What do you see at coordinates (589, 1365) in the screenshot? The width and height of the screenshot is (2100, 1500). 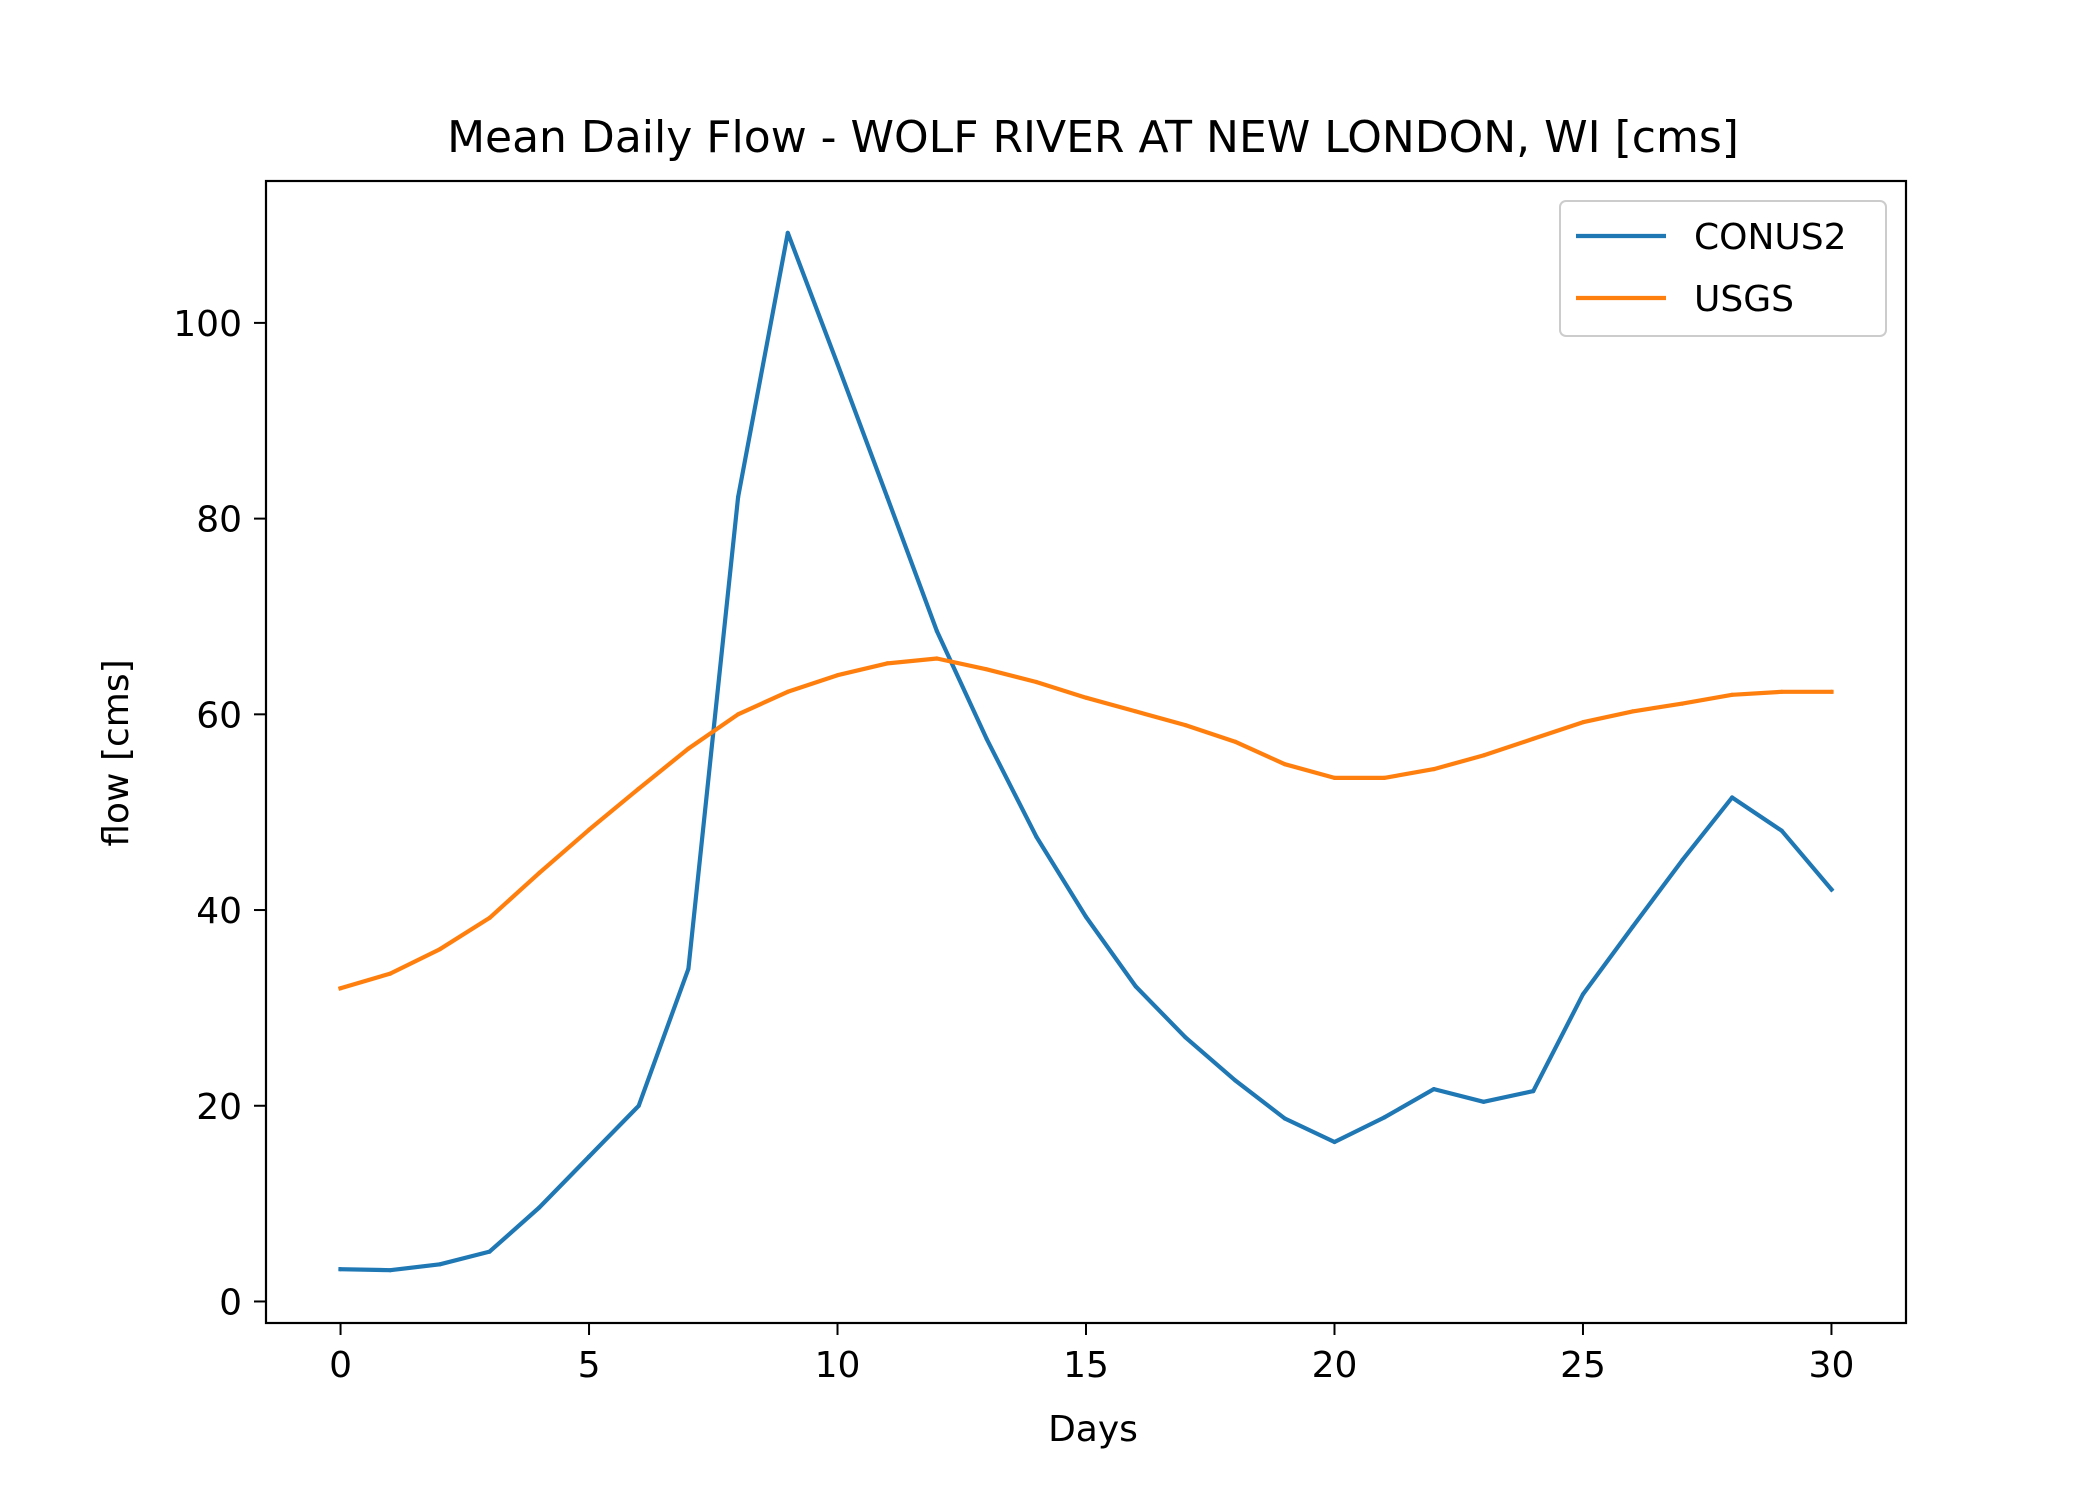 I see `x-tick-label: 5` at bounding box center [589, 1365].